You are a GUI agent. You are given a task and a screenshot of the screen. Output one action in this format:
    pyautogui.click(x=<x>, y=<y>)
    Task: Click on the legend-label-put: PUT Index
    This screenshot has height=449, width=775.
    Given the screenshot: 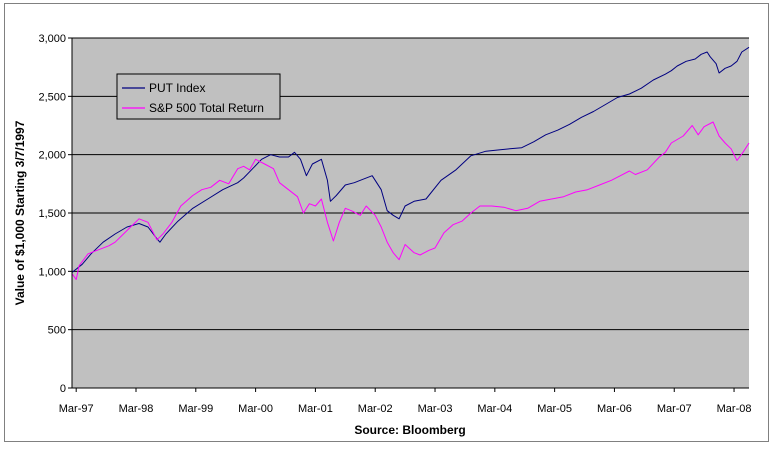 What is the action you would take?
    pyautogui.click(x=177, y=88)
    